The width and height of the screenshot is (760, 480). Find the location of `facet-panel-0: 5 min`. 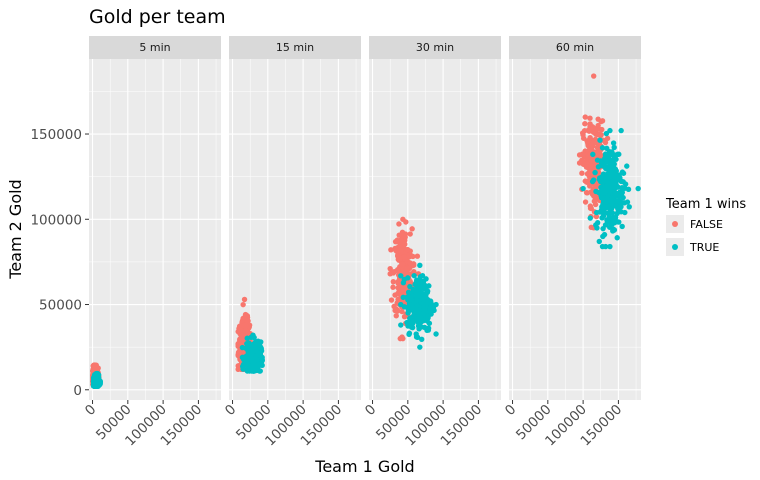

facet-panel-0: 5 min is located at coordinates (155, 218).